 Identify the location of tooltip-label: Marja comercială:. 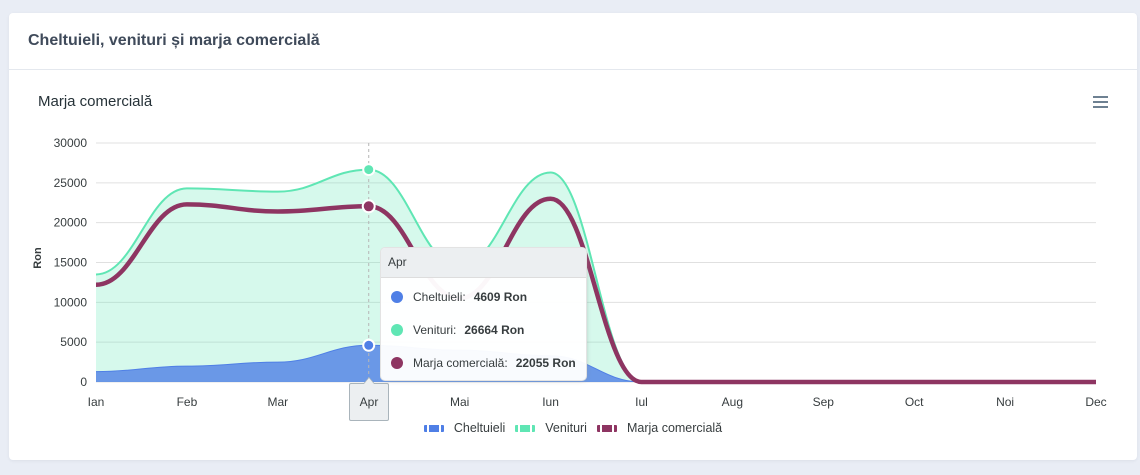
(460, 362).